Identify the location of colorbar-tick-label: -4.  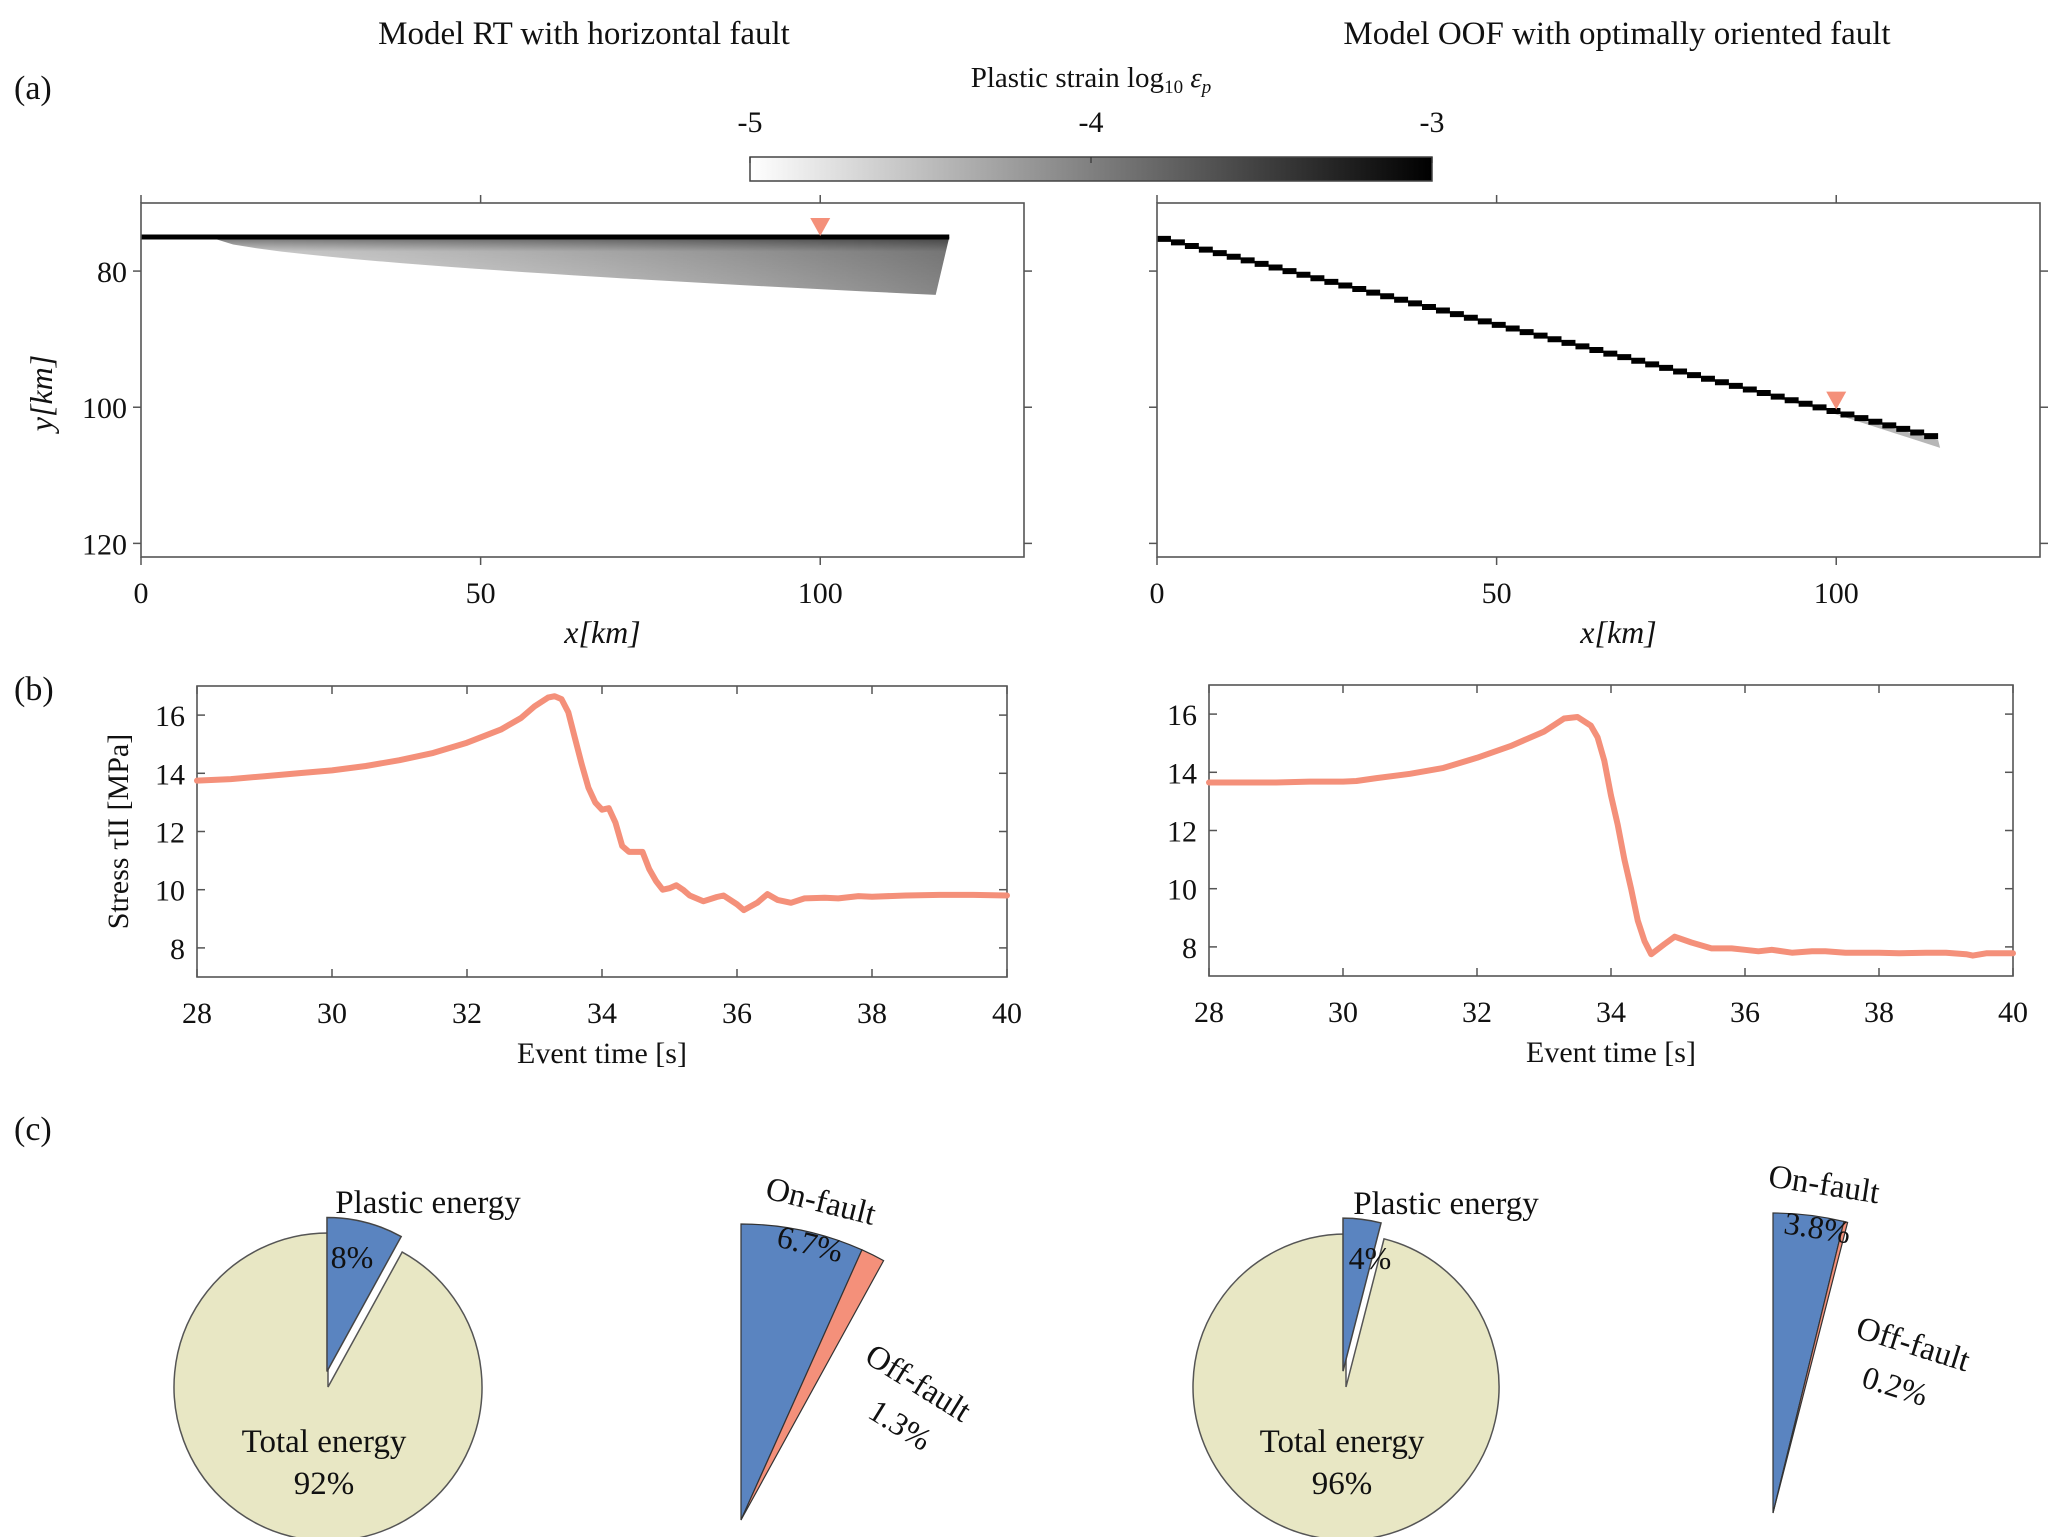
(1091, 122).